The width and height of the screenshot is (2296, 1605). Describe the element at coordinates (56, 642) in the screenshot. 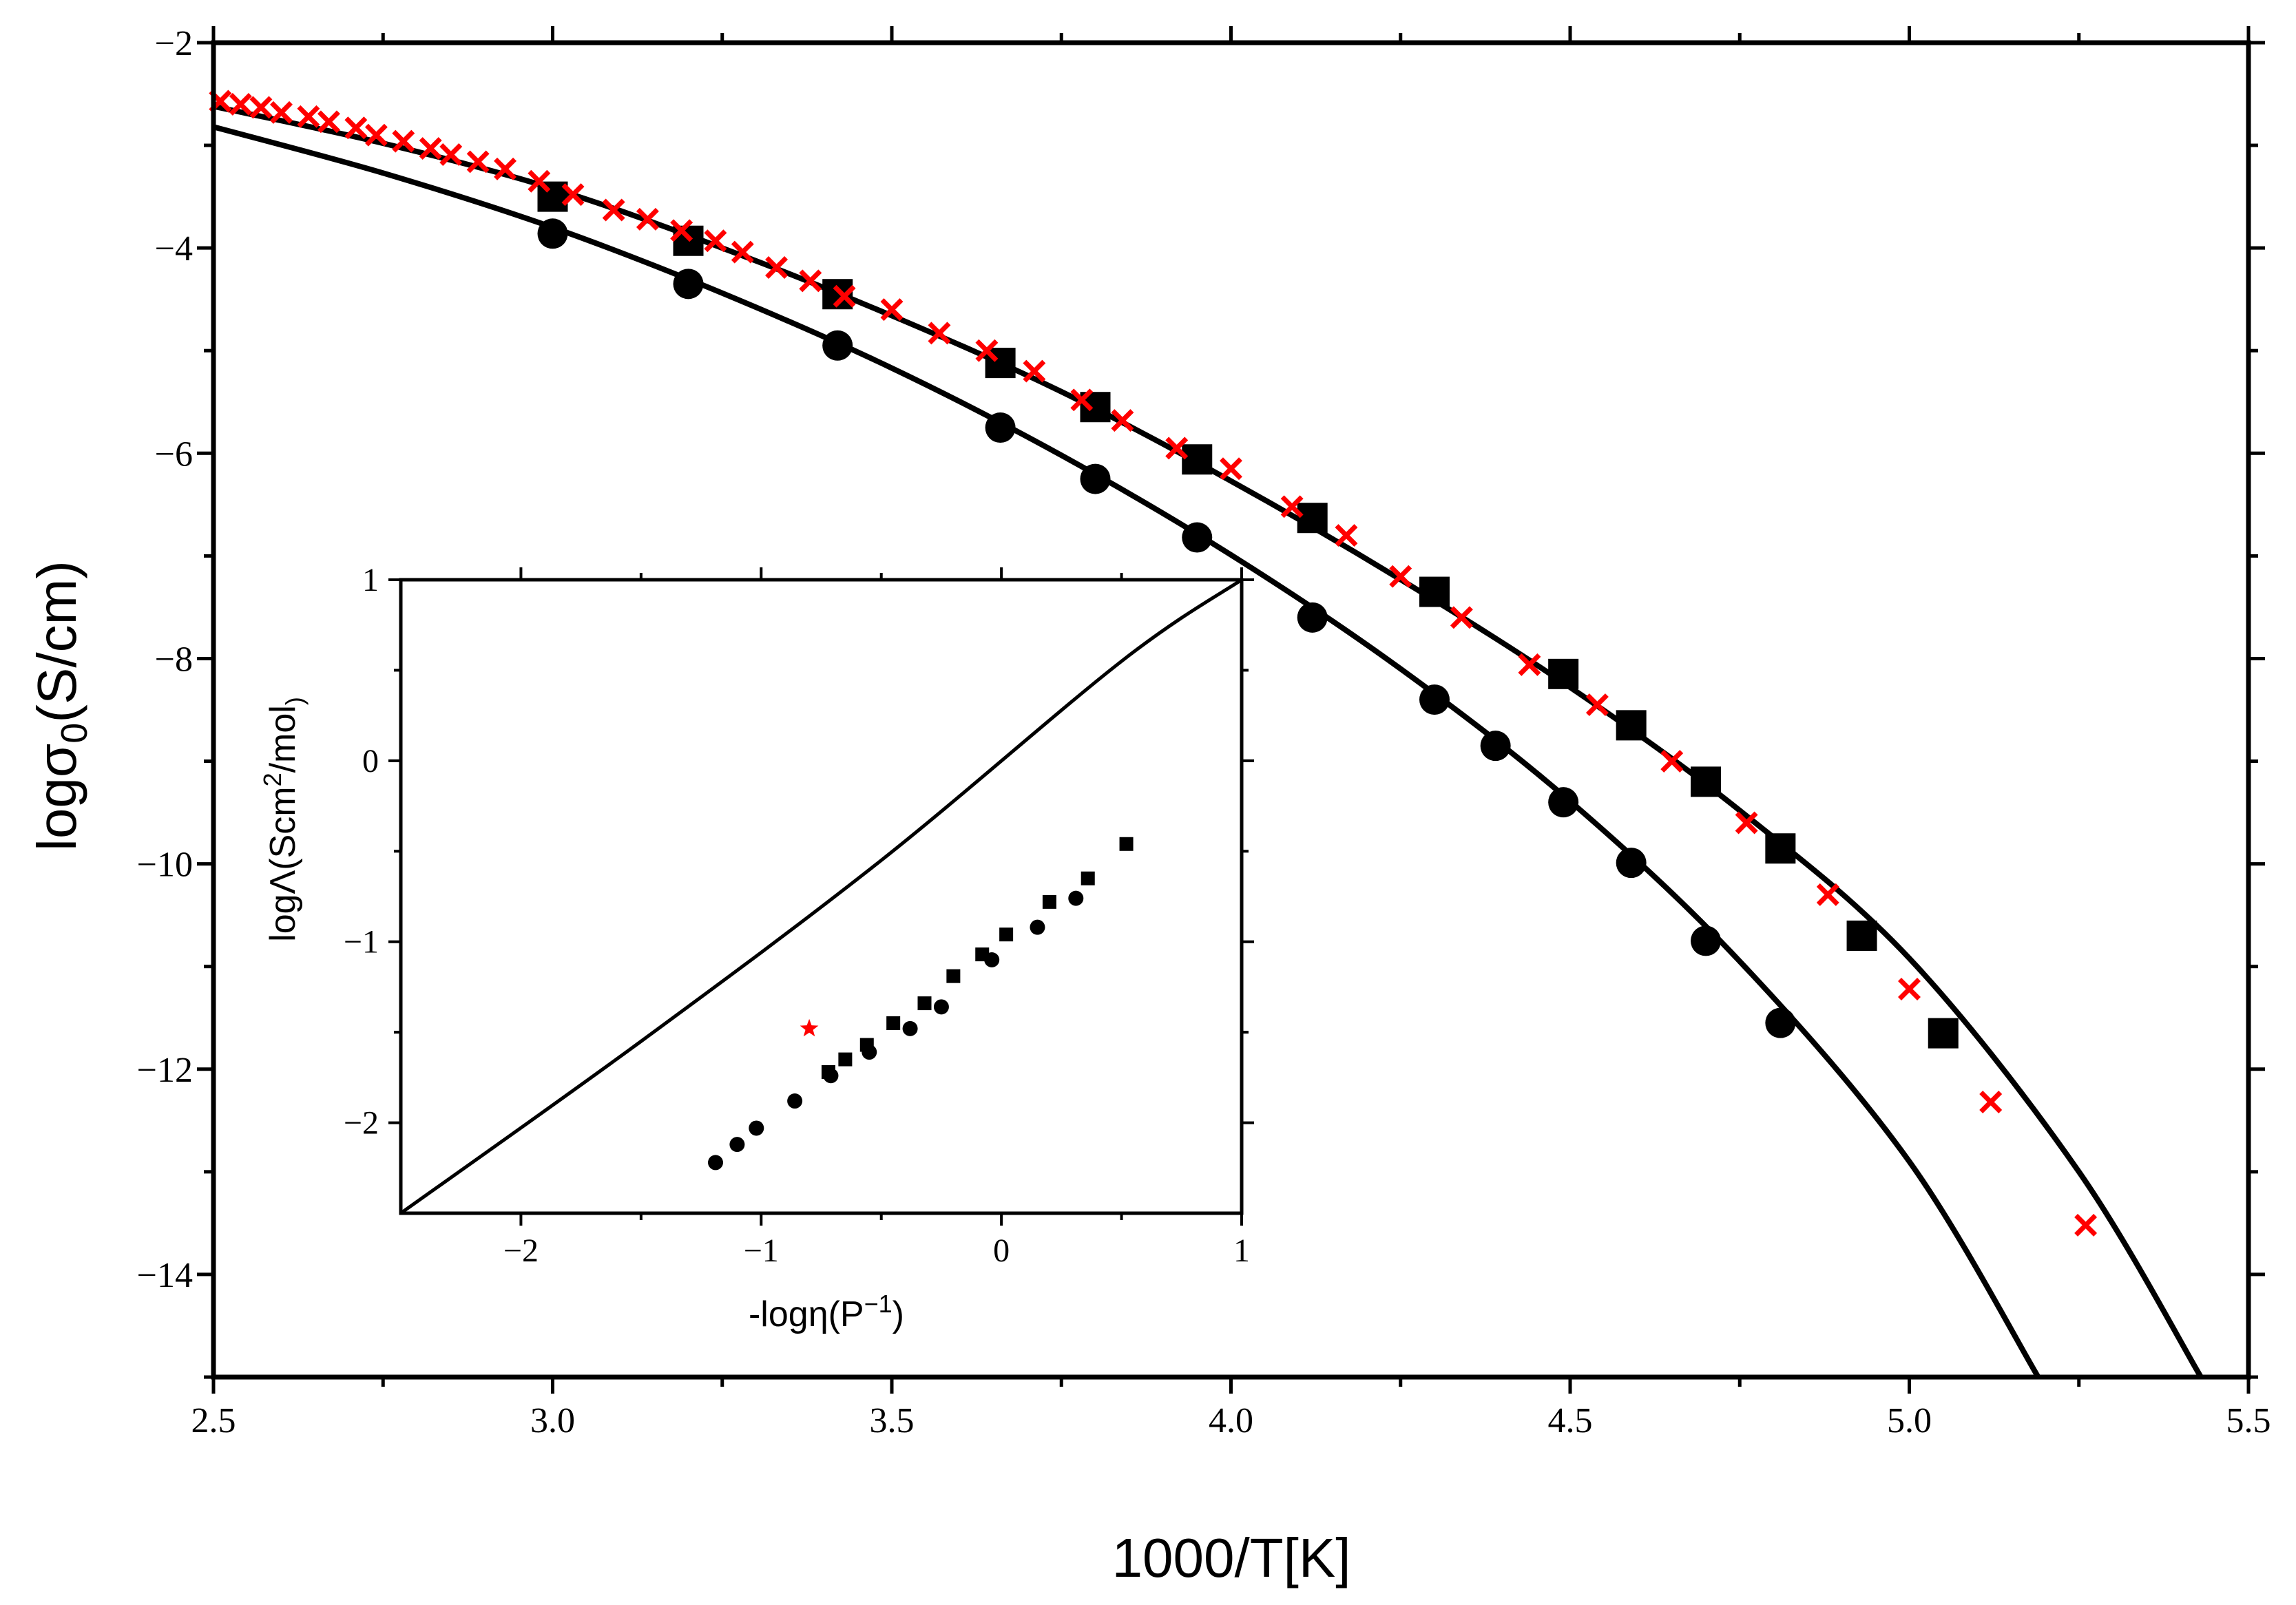

I see `y-axis-title-unit: (S/cm)` at that location.